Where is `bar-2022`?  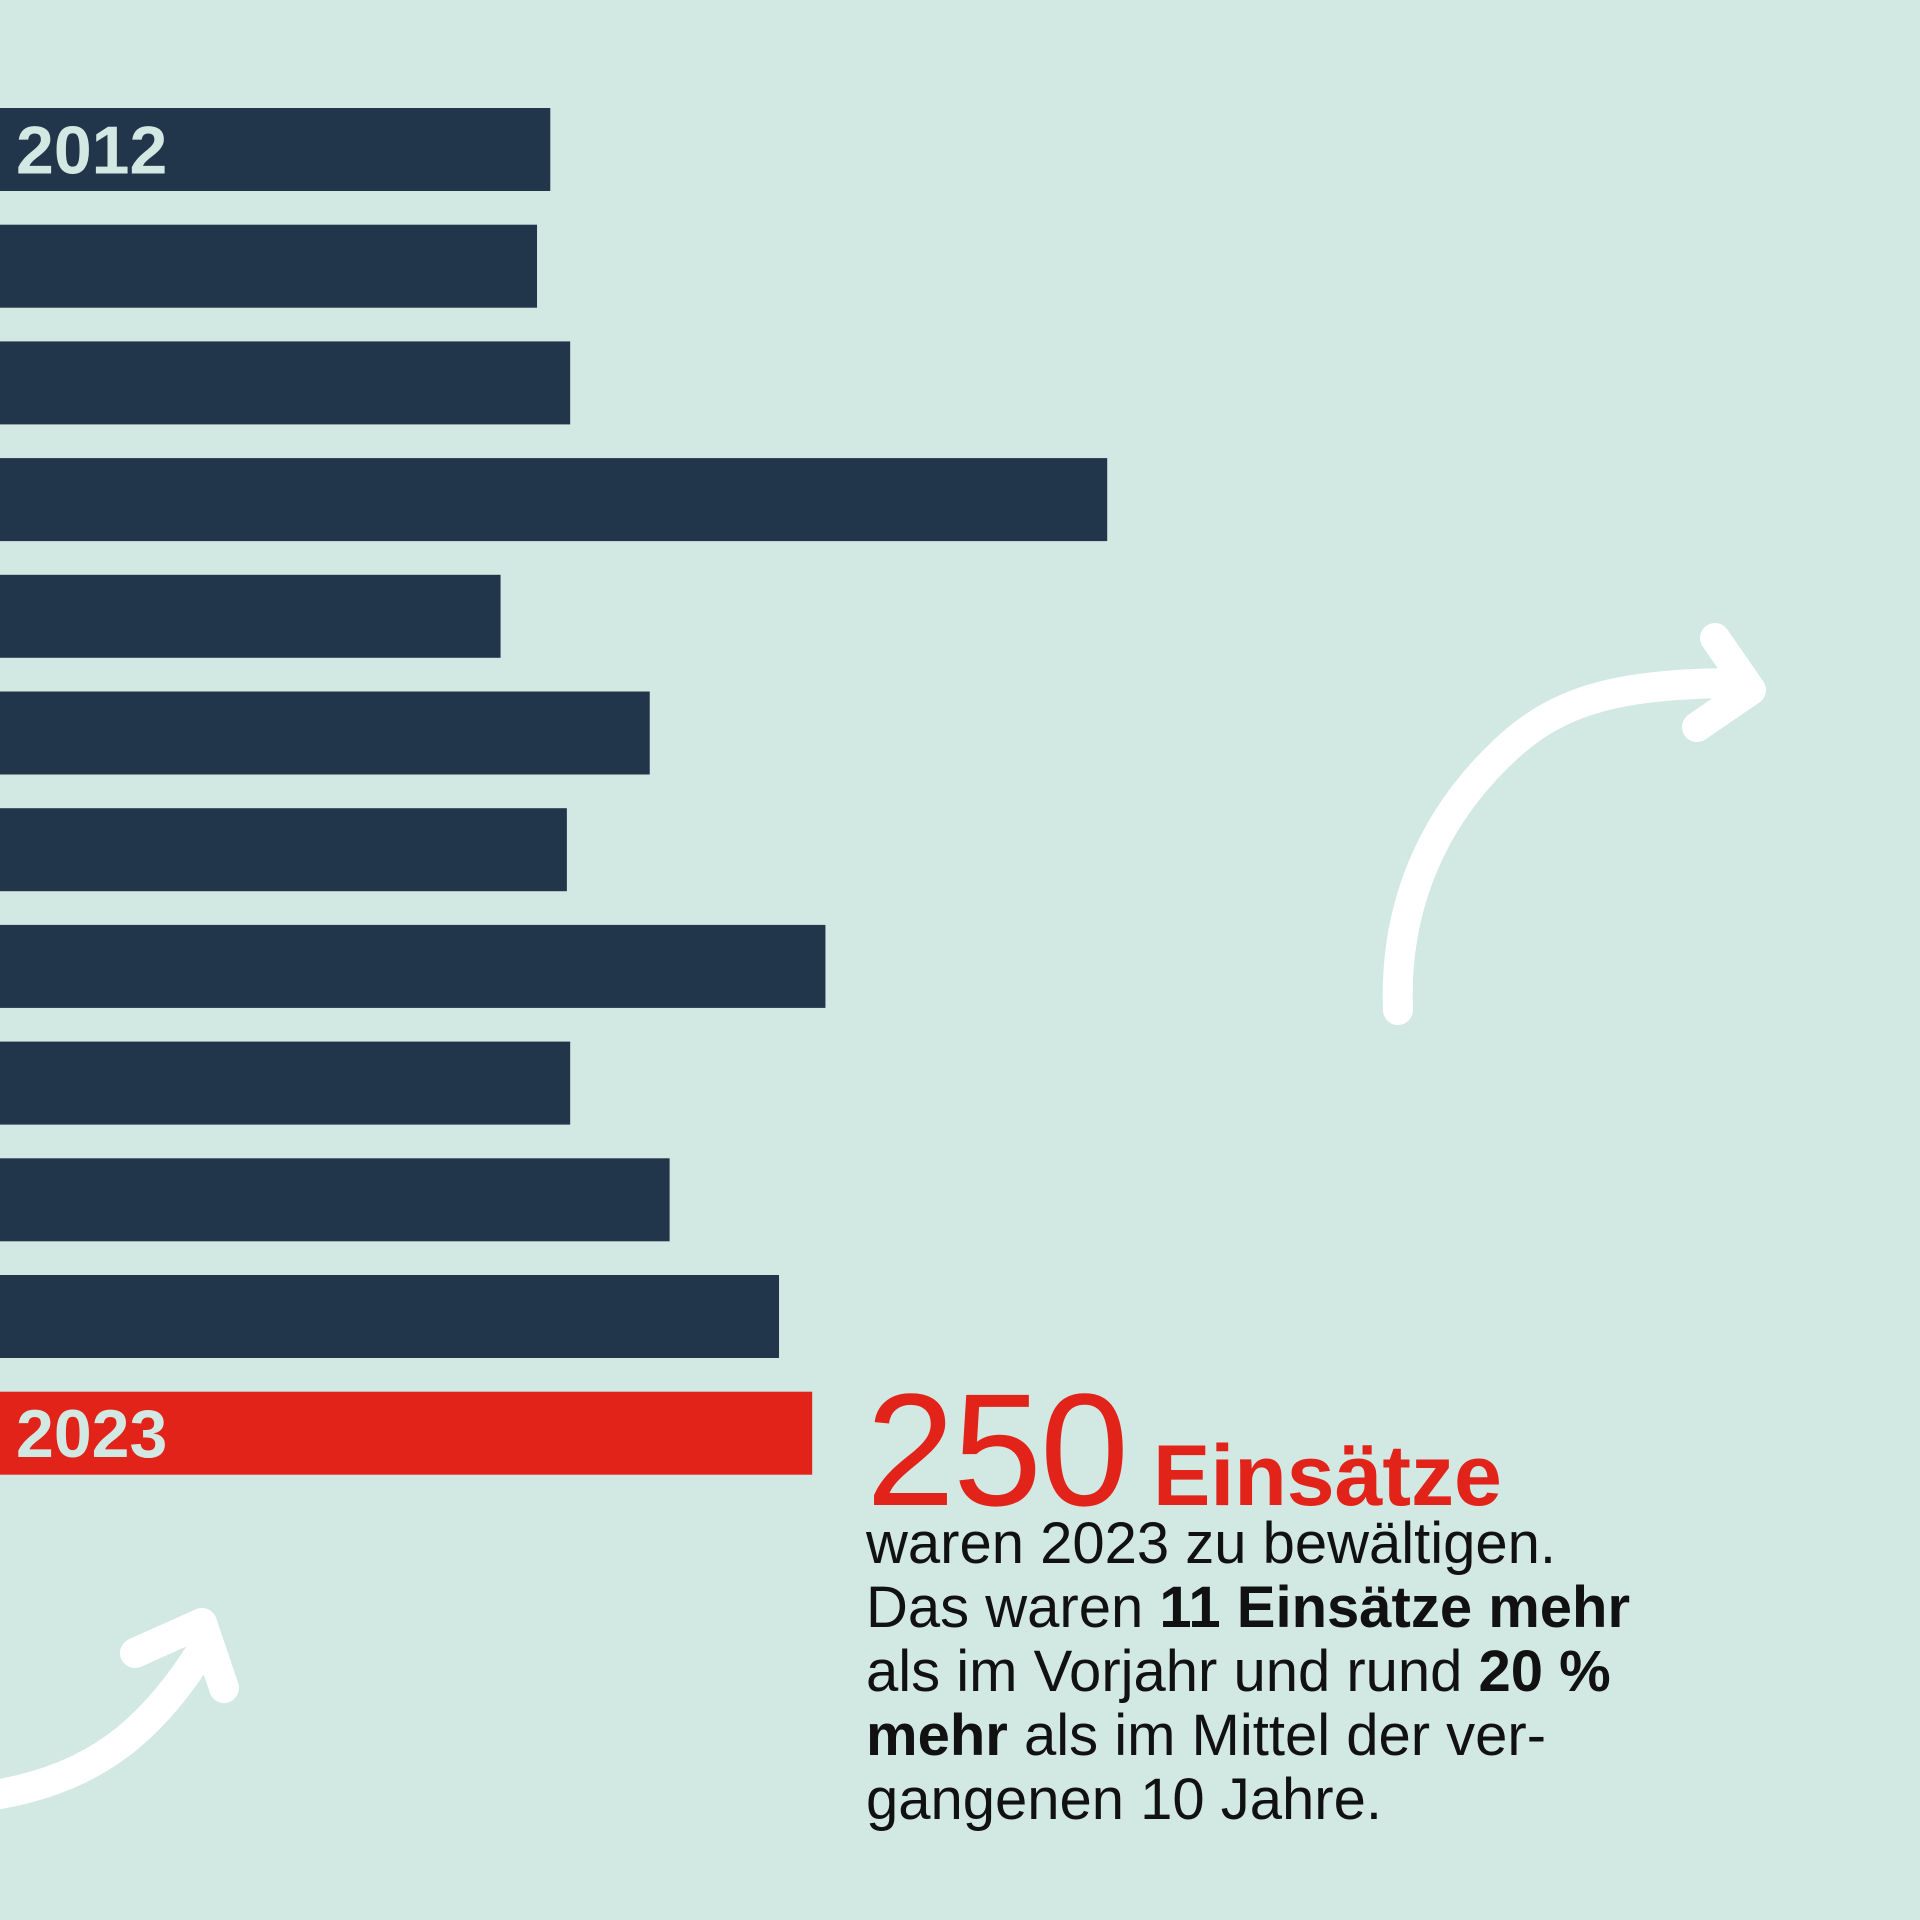 bar-2022 is located at coordinates (390, 1316).